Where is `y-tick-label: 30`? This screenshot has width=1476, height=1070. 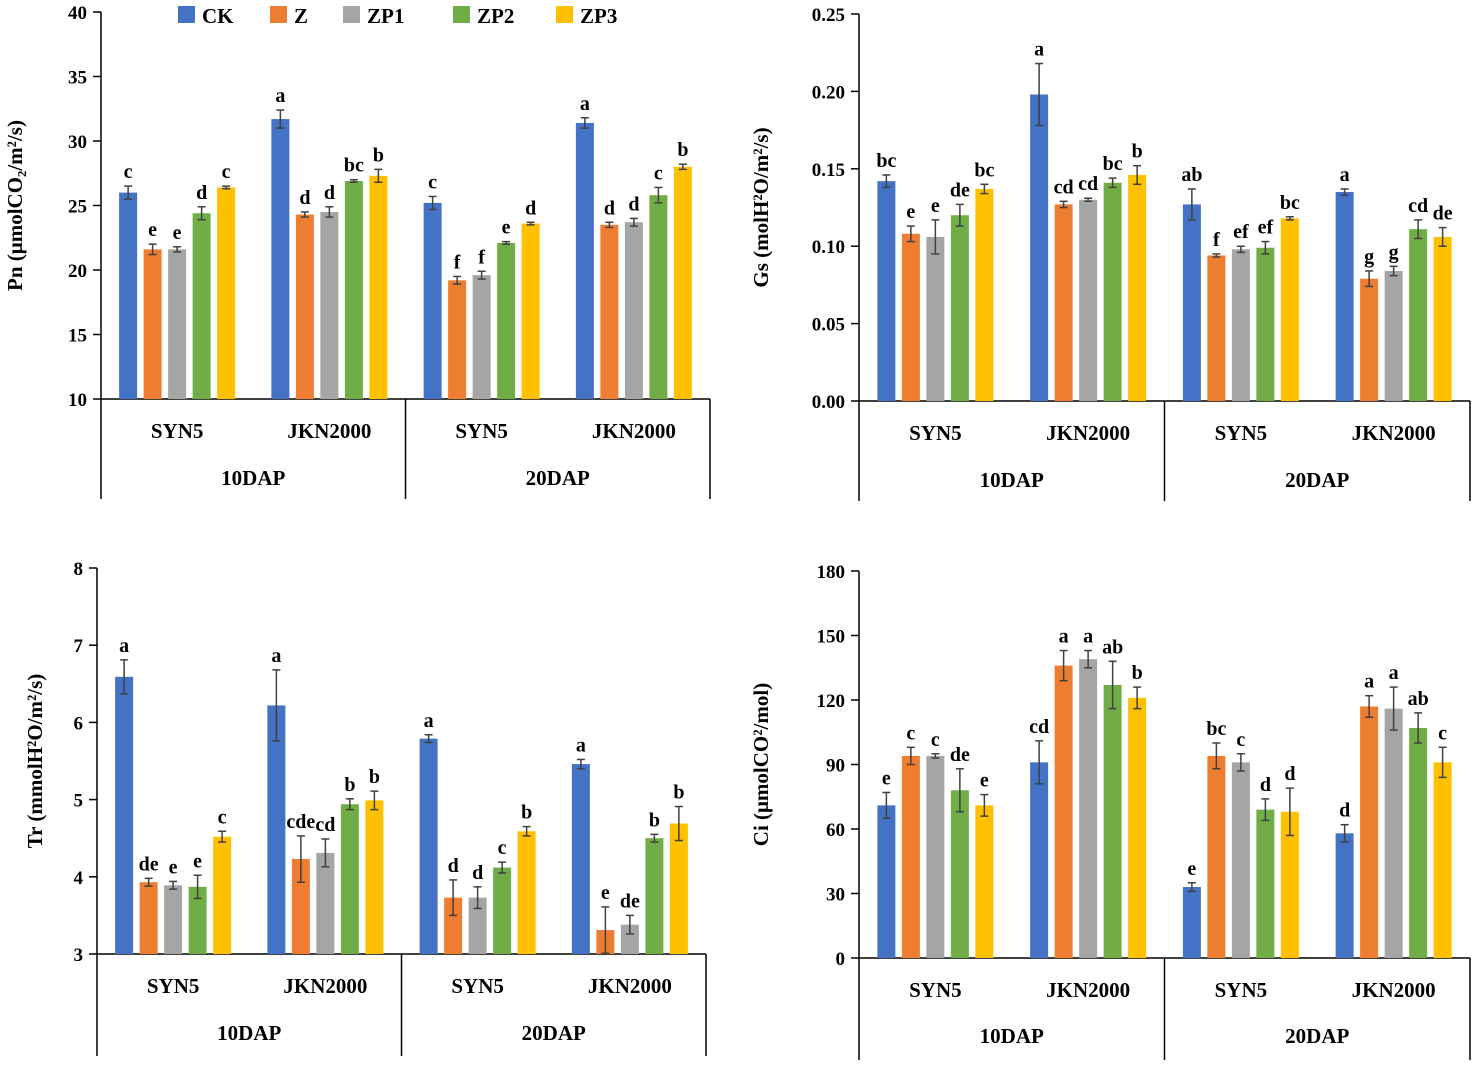
y-tick-label: 30 is located at coordinates (77, 142).